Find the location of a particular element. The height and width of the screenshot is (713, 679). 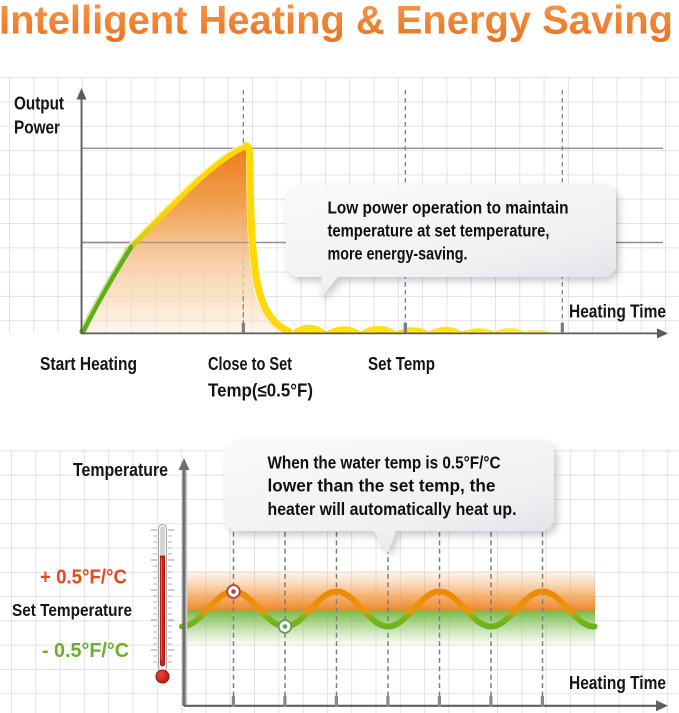

svg-text: Set Temperature is located at coordinates (72, 610).